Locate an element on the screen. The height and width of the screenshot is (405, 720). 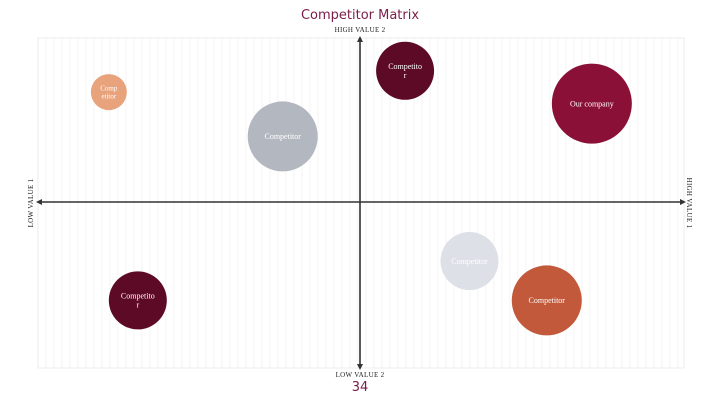
axis-label-bottom: LOW VALUE 2 is located at coordinates (360, 375).